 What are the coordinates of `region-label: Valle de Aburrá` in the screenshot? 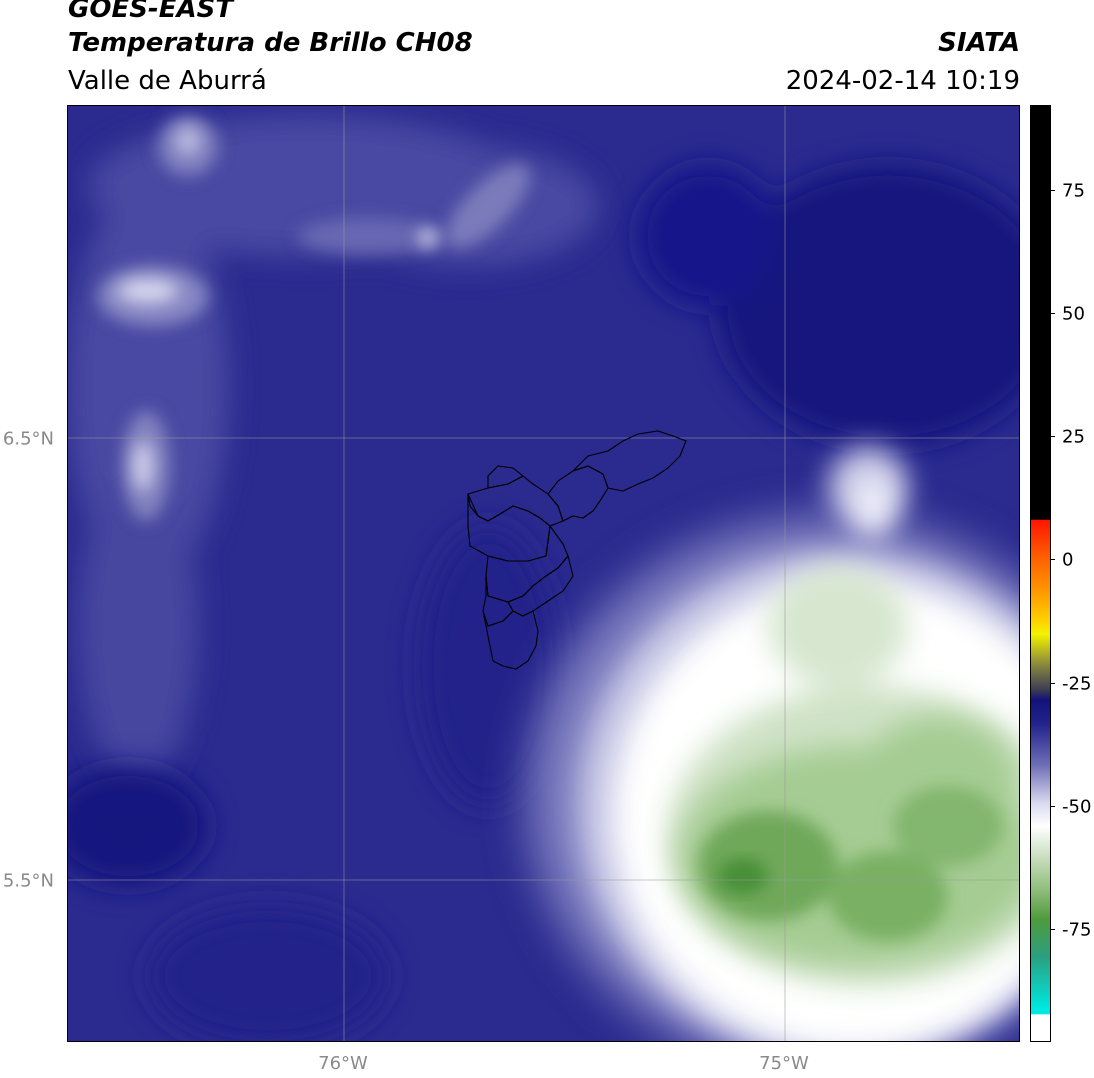 It's located at (167, 81).